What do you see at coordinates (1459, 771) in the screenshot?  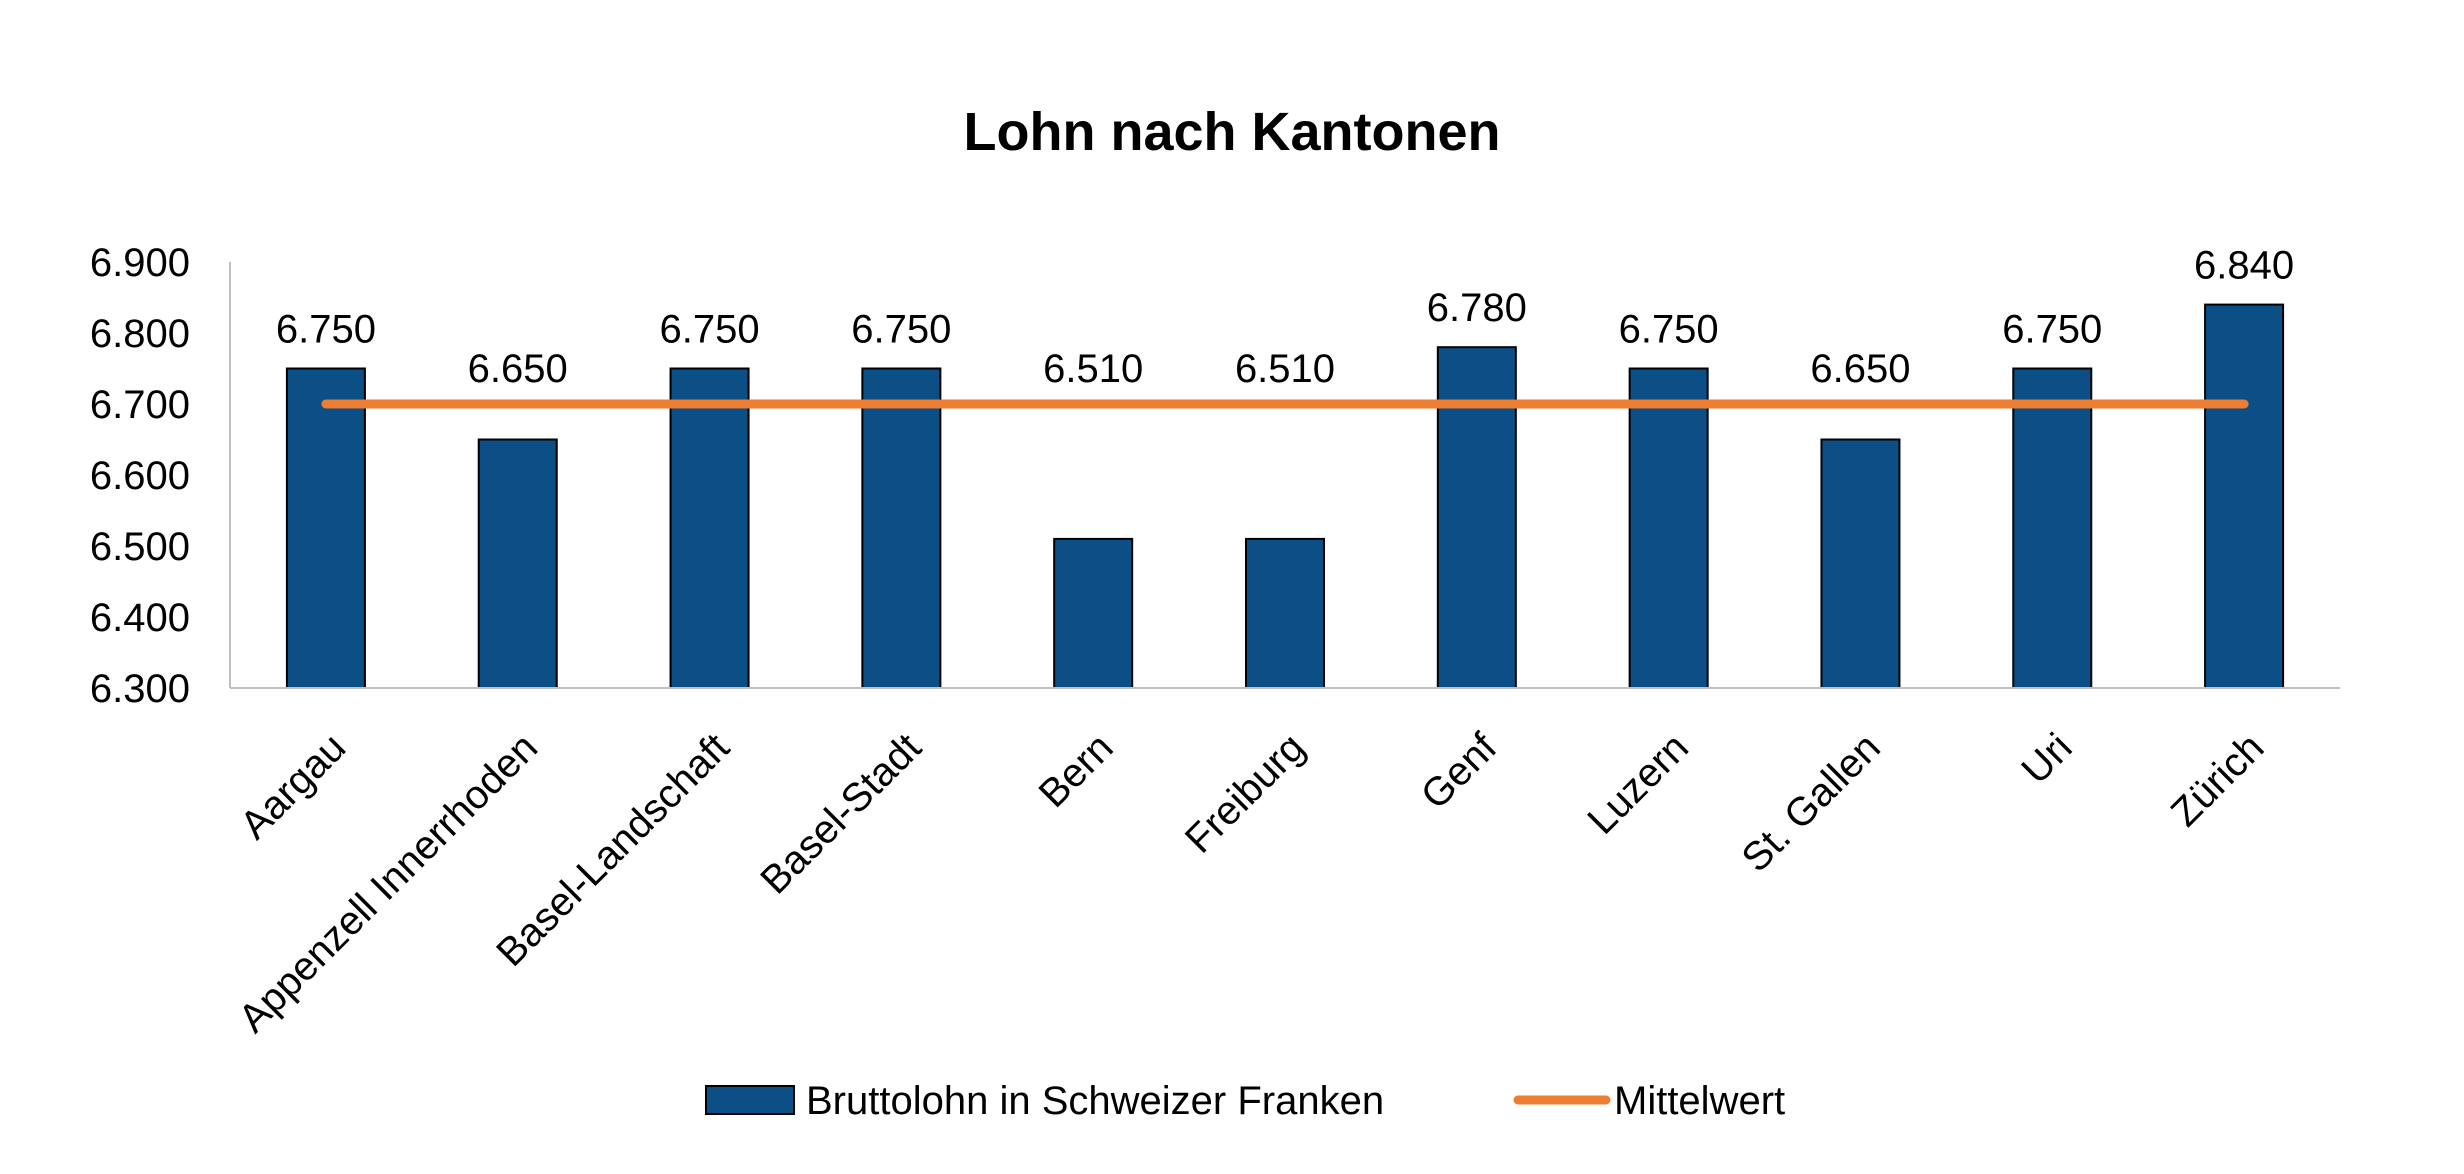 I see `x-category-label: Genf` at bounding box center [1459, 771].